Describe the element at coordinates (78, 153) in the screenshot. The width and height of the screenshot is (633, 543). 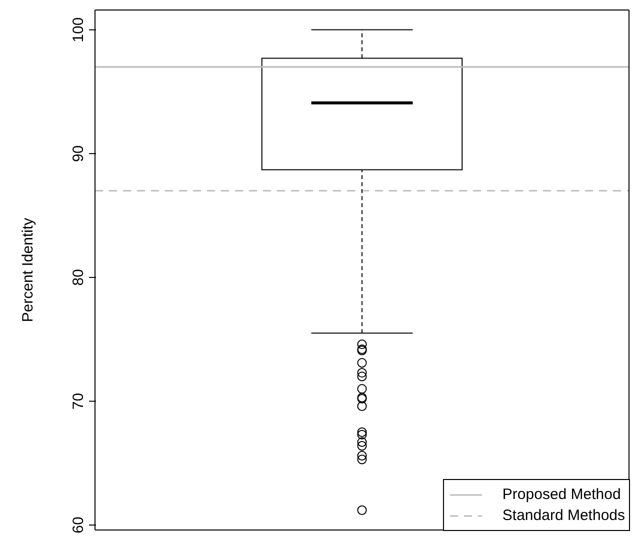
I see `y-tick-label: 90` at that location.